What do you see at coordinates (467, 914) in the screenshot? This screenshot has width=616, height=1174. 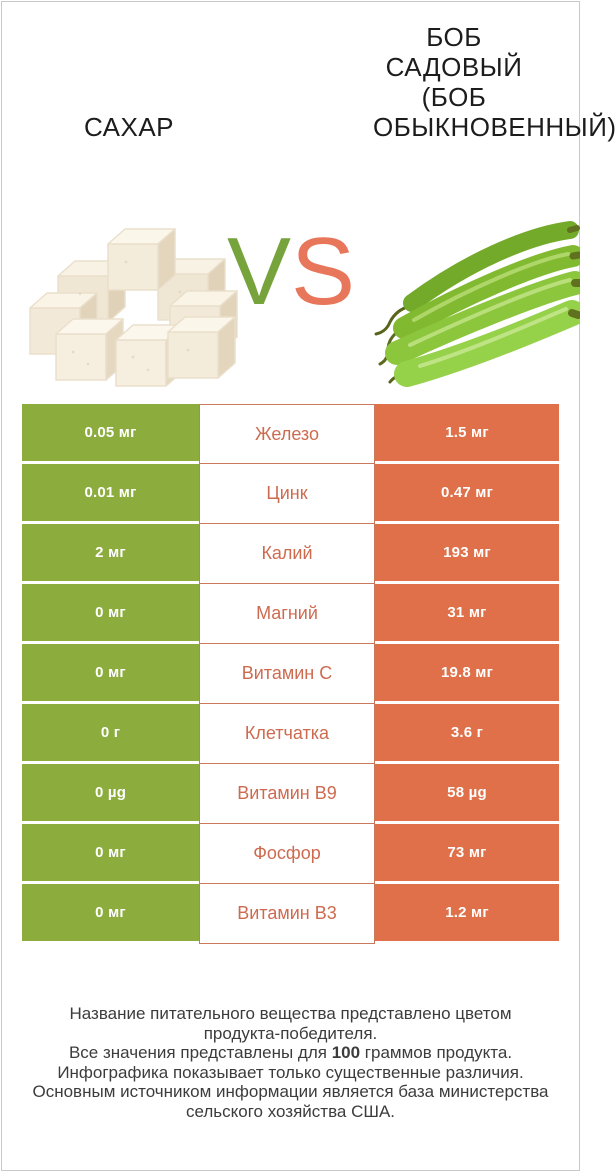 I see `right-value-cell: 1.2 мг` at bounding box center [467, 914].